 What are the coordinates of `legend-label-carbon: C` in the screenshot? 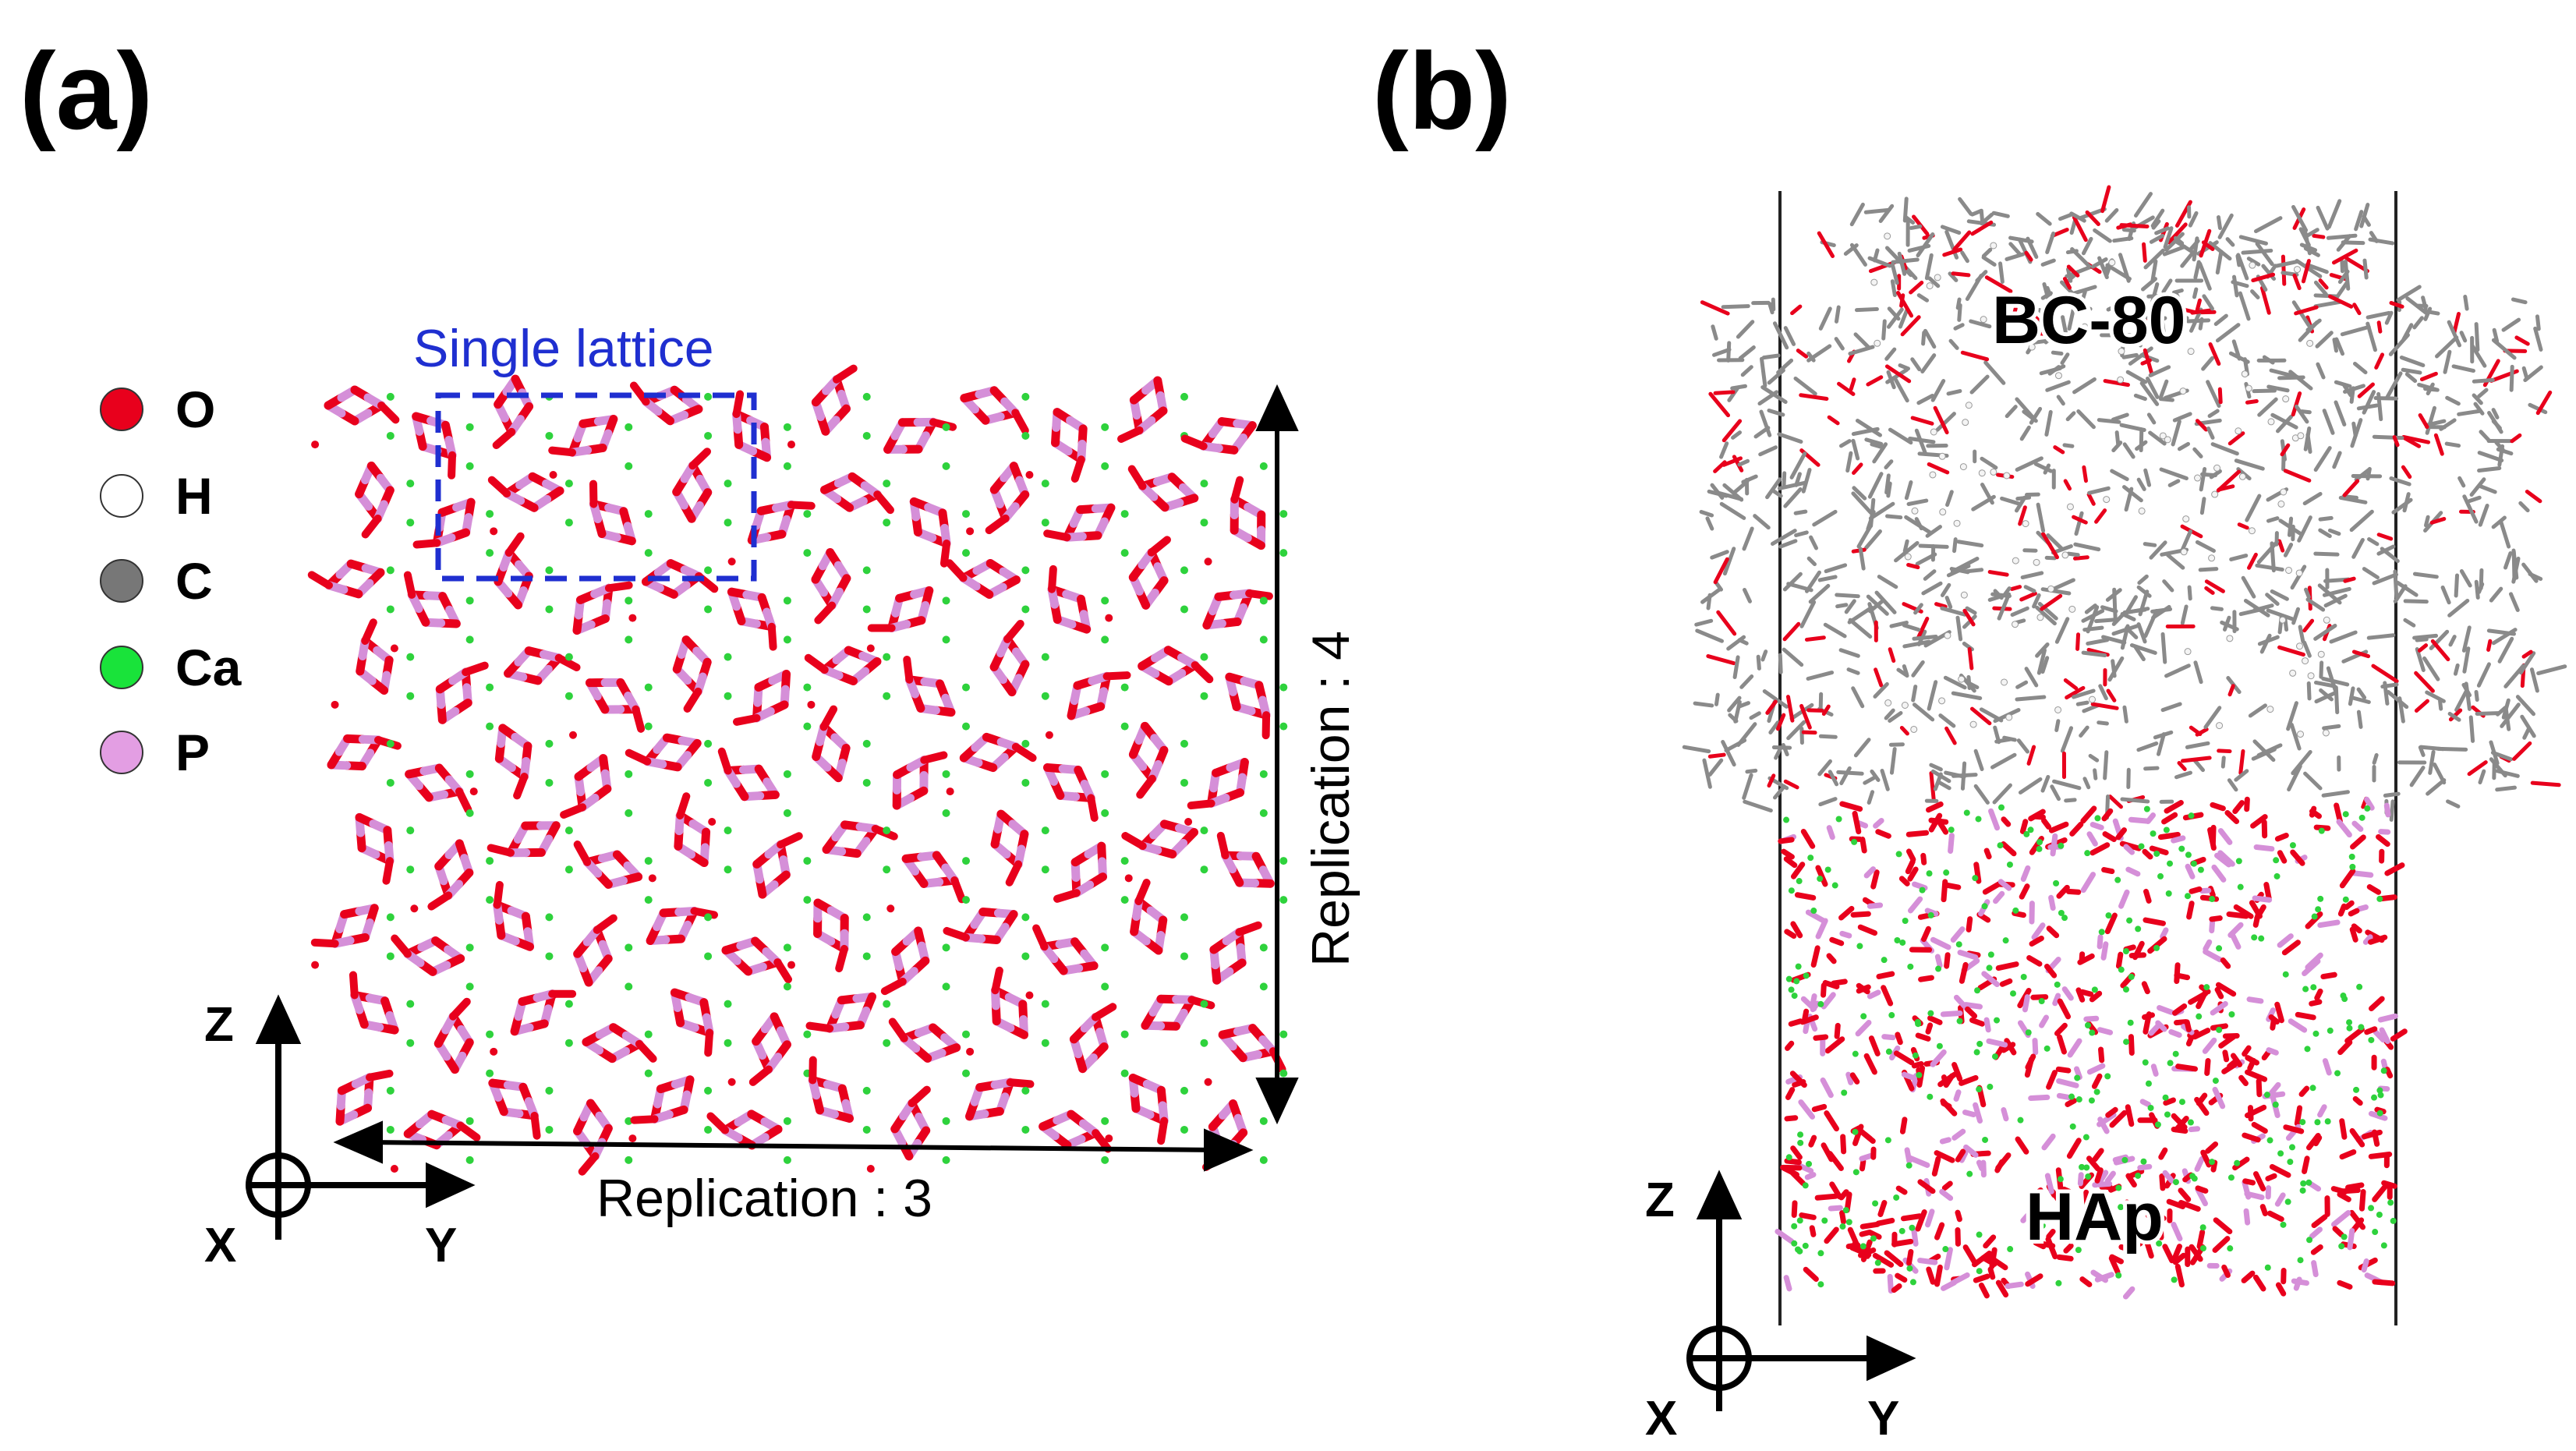 It's located at (194, 581).